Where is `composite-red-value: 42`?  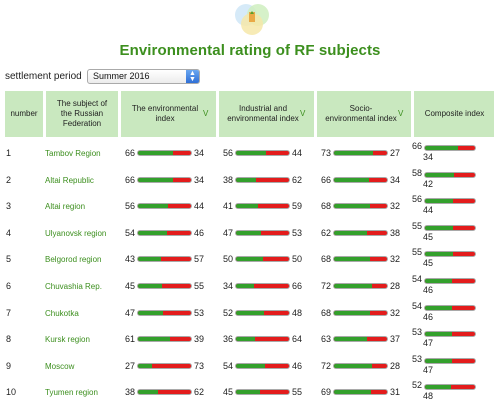 composite-red-value: 42 is located at coordinates (428, 183).